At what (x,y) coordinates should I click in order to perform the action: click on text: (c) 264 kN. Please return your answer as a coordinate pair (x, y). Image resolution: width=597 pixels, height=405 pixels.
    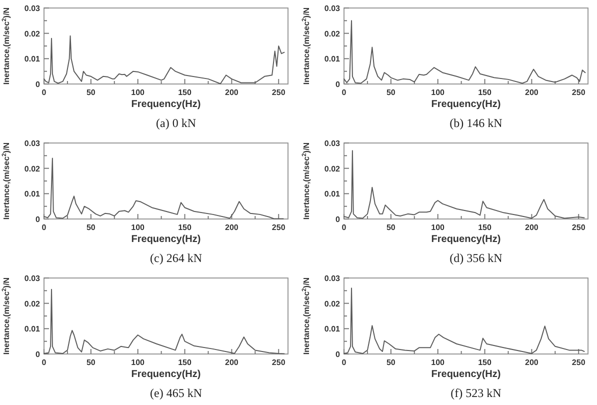
    Looking at the image, I should click on (176, 258).